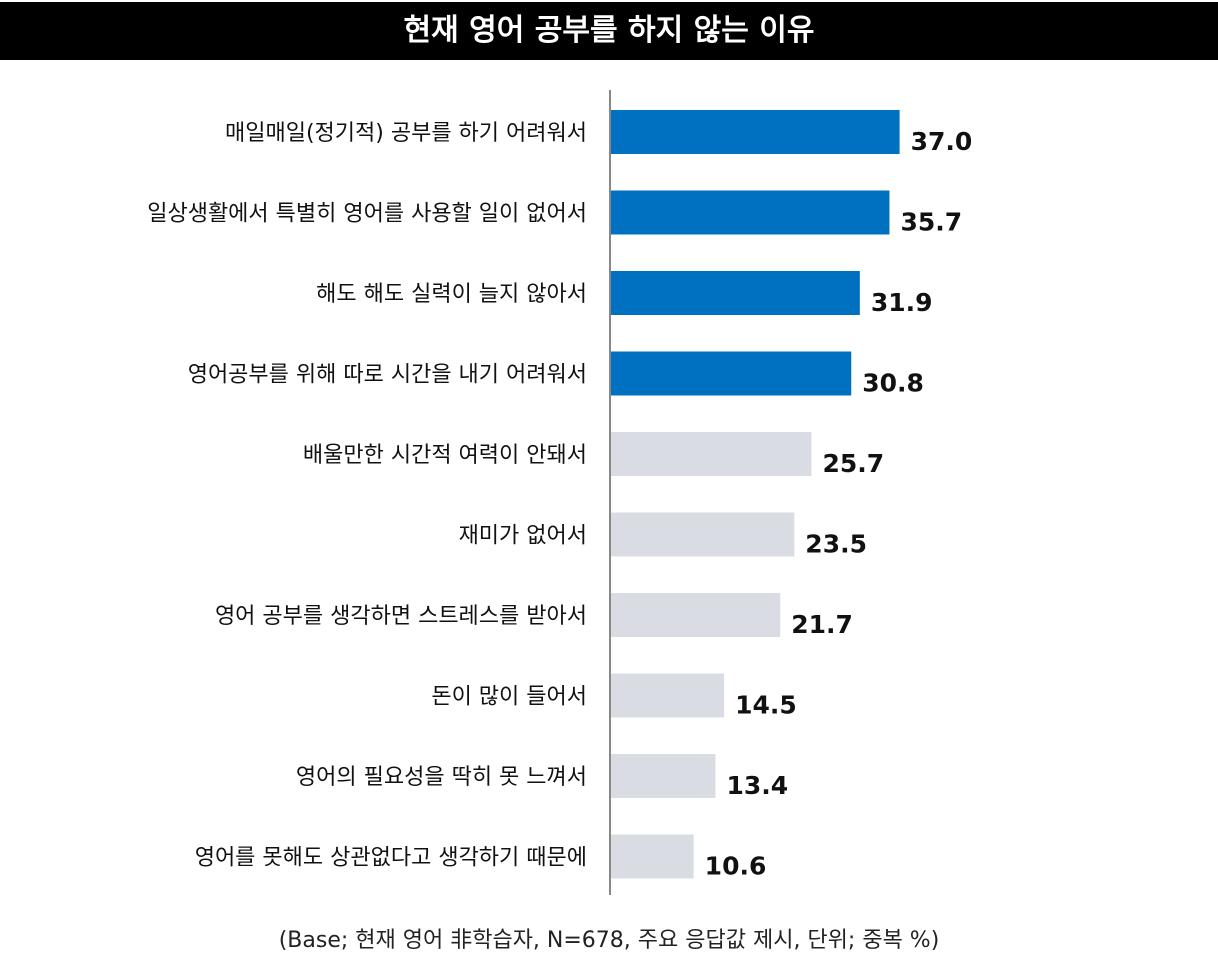  What do you see at coordinates (509, 697) in the screenshot?
I see `category-label: 돈이 많이 들어서` at bounding box center [509, 697].